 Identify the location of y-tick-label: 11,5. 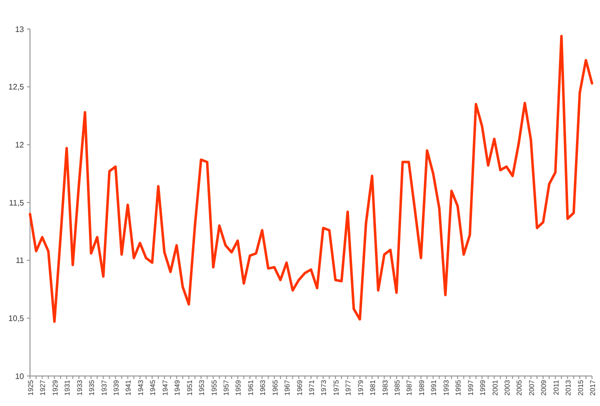
(17, 203).